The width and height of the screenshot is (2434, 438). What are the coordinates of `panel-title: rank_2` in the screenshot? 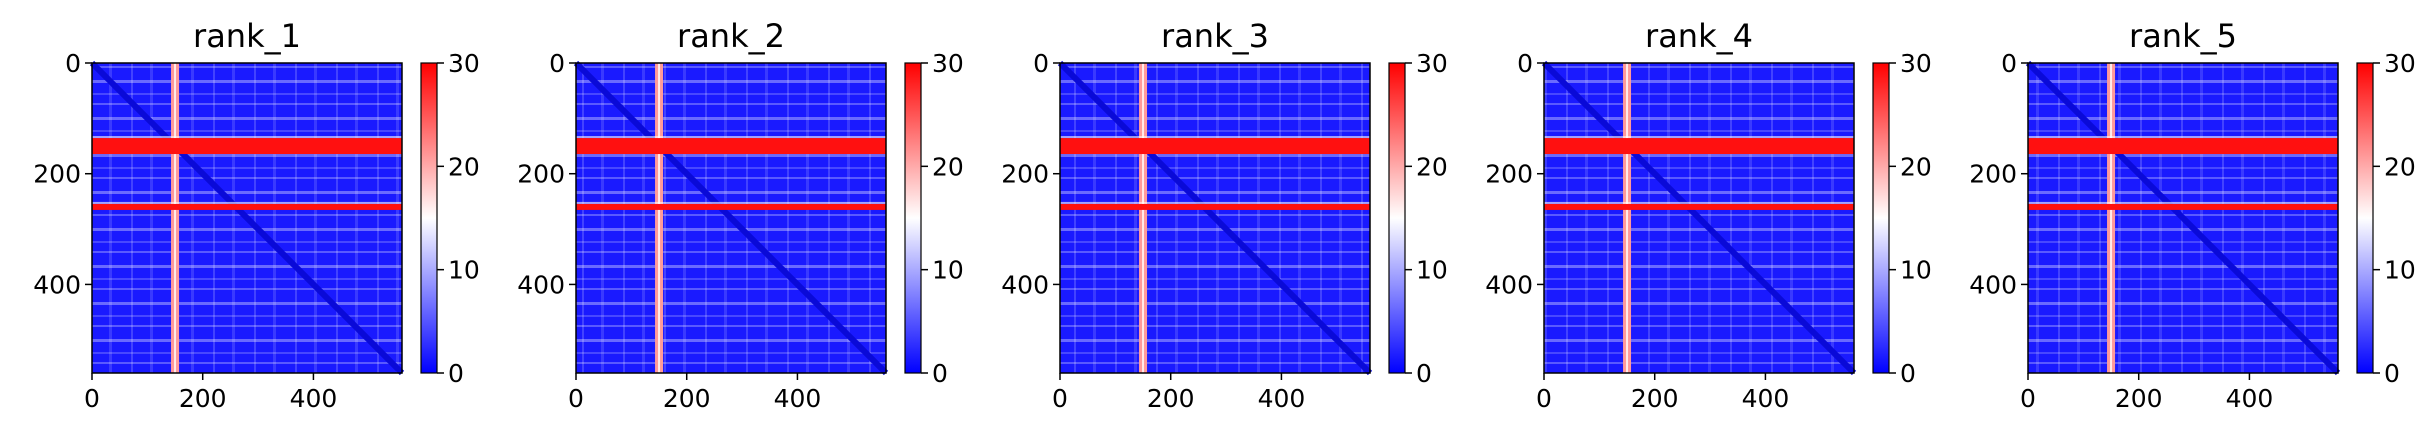 It's located at (731, 36).